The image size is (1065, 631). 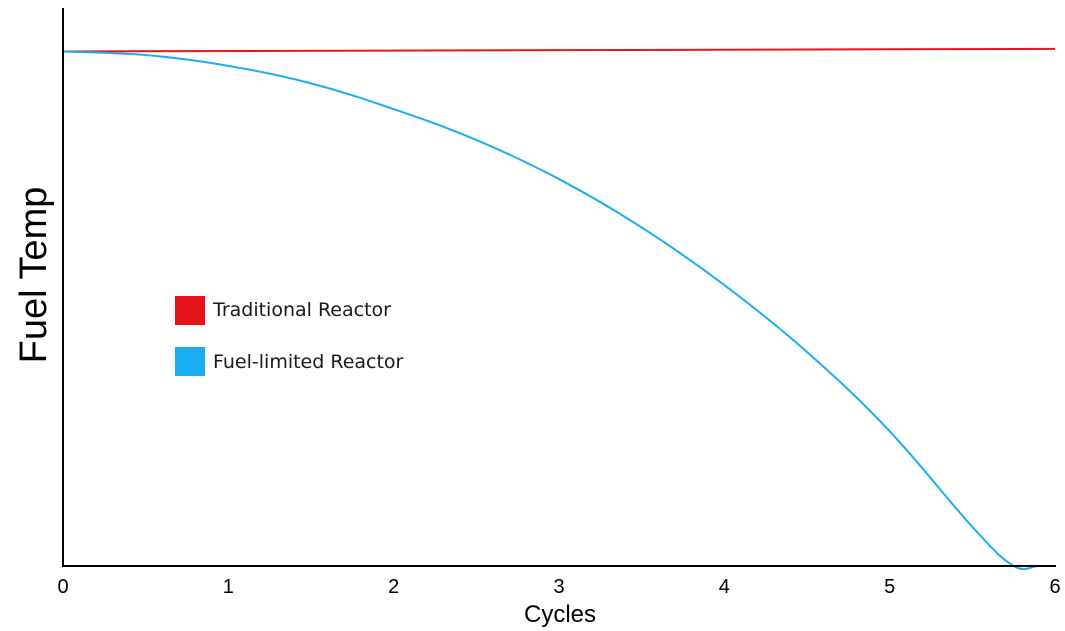 What do you see at coordinates (393, 587) in the screenshot?
I see `x-tick-label-2: 2` at bounding box center [393, 587].